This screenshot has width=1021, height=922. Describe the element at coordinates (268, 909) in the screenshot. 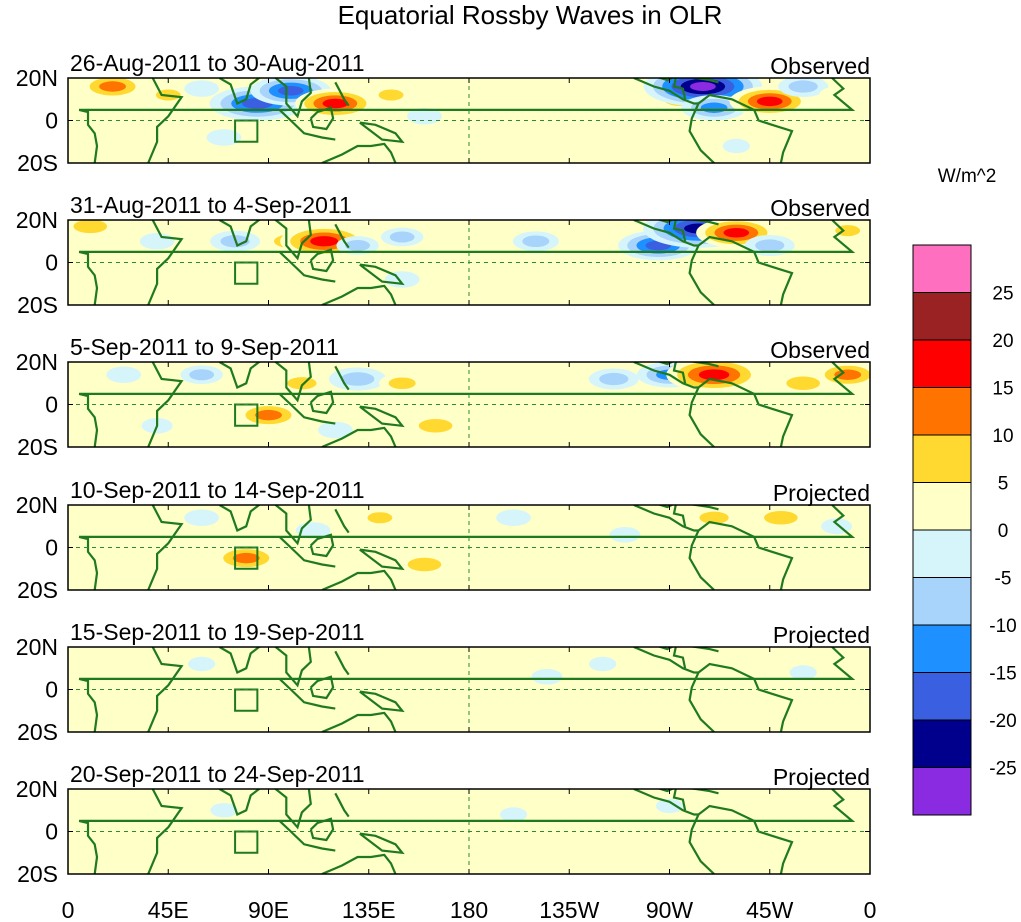

I see `lon-label: 90E` at that location.